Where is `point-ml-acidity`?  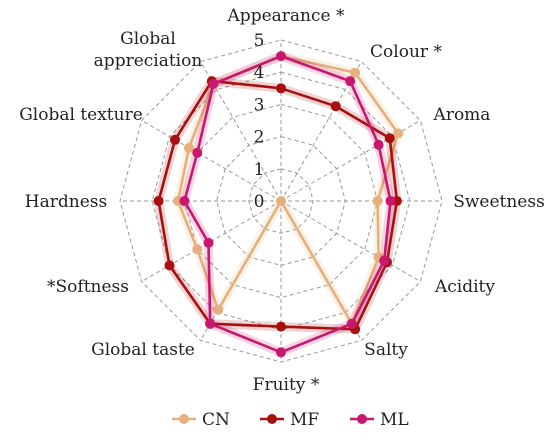 point-ml-acidity is located at coordinates (384, 260).